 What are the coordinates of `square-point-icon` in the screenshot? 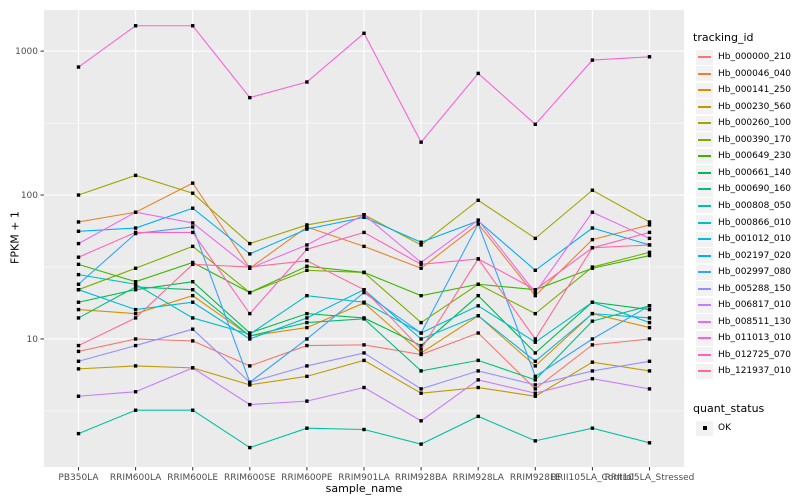 It's located at (704, 428).